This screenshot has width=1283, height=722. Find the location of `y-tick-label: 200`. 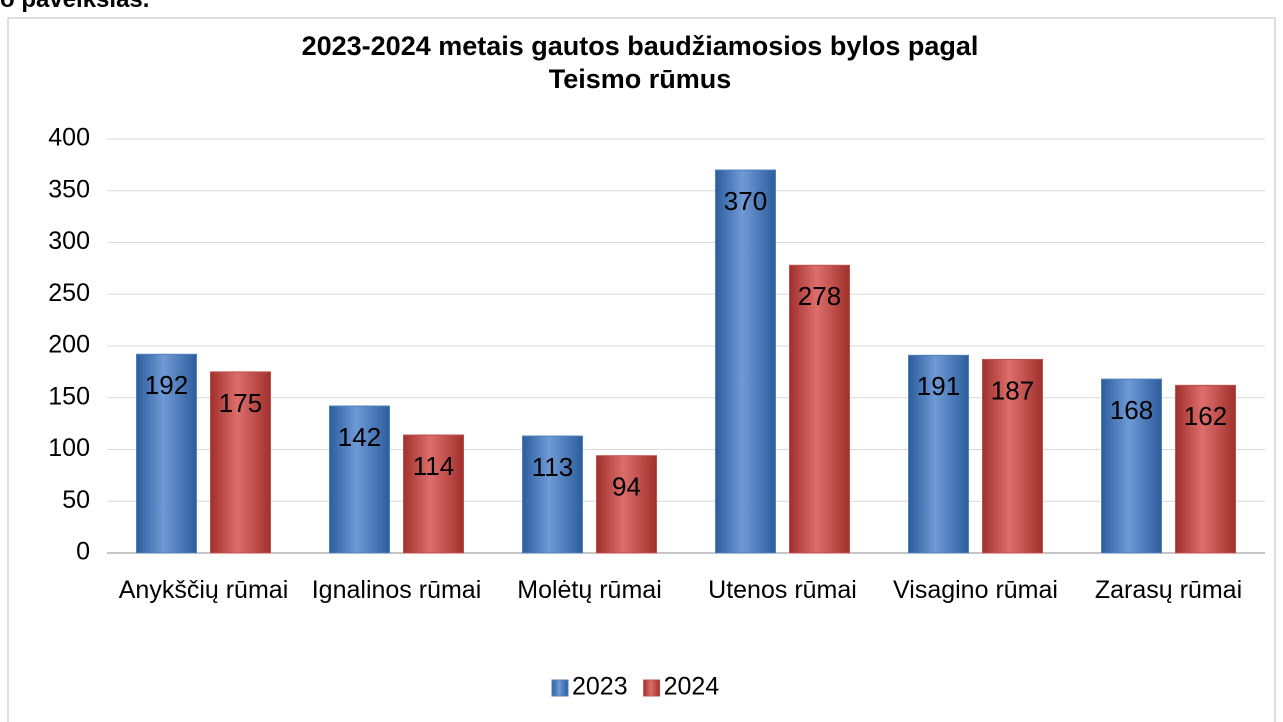

y-tick-label: 200 is located at coordinates (69, 345).